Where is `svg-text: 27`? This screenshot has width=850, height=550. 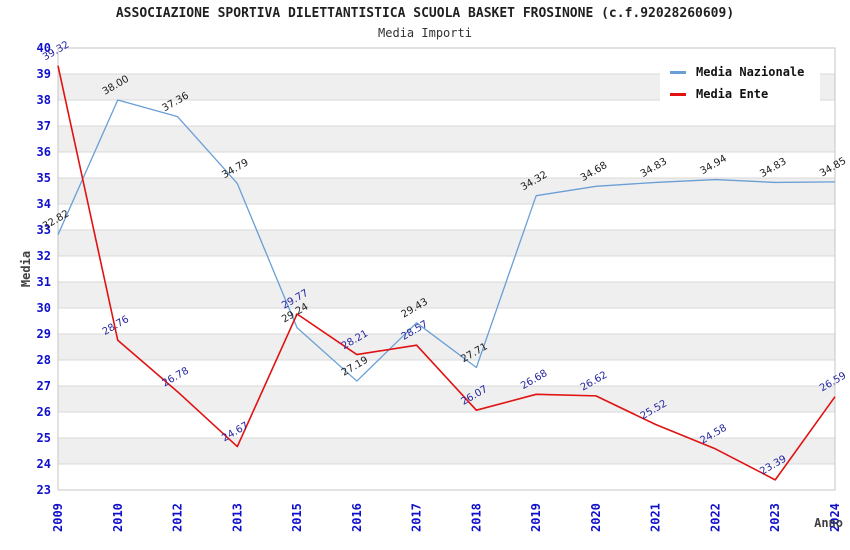
svg-text: 27 is located at coordinates (44, 386).